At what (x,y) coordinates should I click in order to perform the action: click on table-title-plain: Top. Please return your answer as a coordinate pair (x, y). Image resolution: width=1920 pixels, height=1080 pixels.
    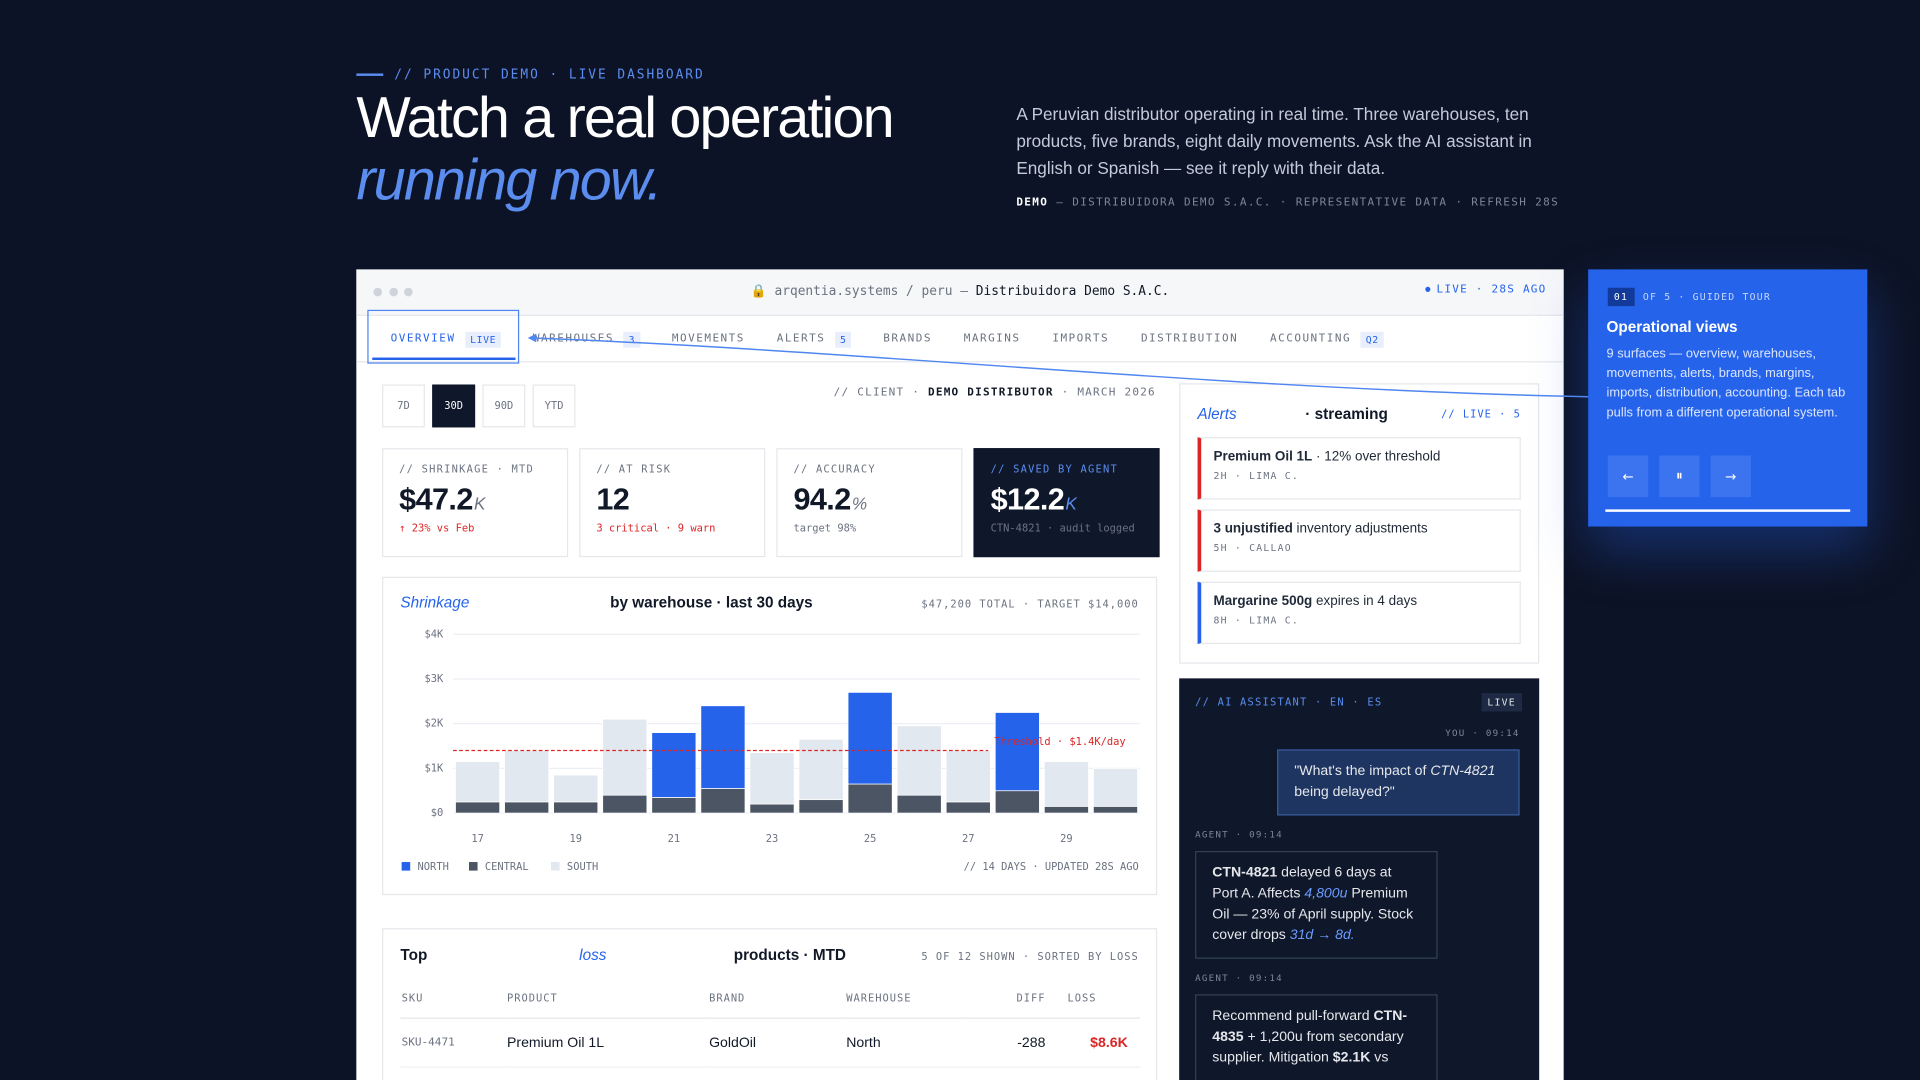
    Looking at the image, I should click on (414, 955).